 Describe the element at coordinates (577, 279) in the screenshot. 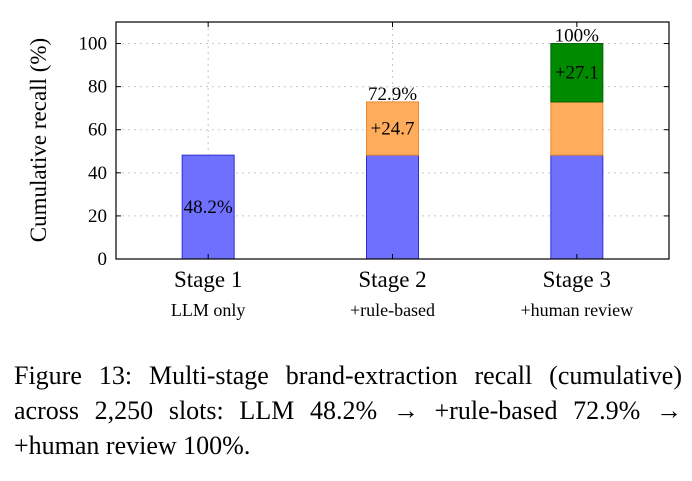

I see `x-category-label: Stage 3` at that location.